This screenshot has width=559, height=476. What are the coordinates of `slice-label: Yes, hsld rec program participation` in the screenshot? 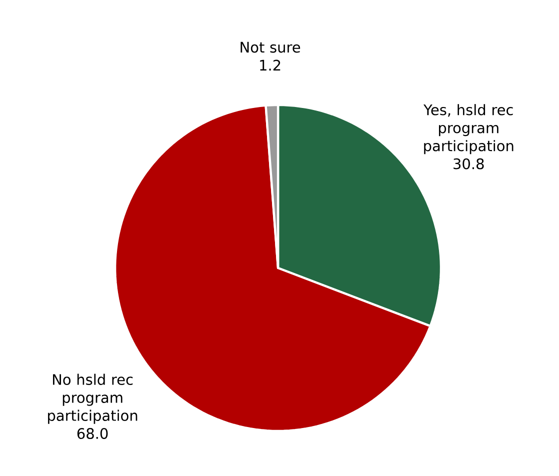 It's located at (468, 129).